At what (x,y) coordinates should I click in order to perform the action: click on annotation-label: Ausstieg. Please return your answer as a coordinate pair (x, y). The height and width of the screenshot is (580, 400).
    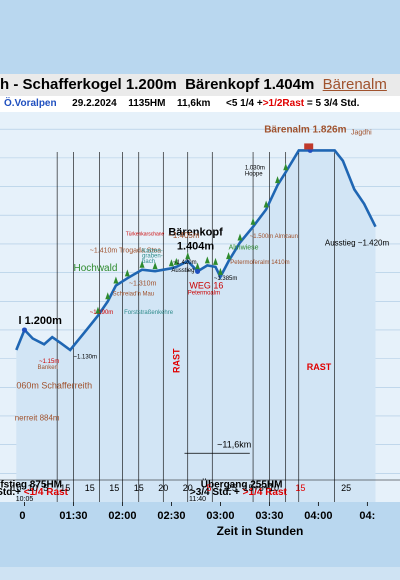
    Looking at the image, I should click on (182, 271).